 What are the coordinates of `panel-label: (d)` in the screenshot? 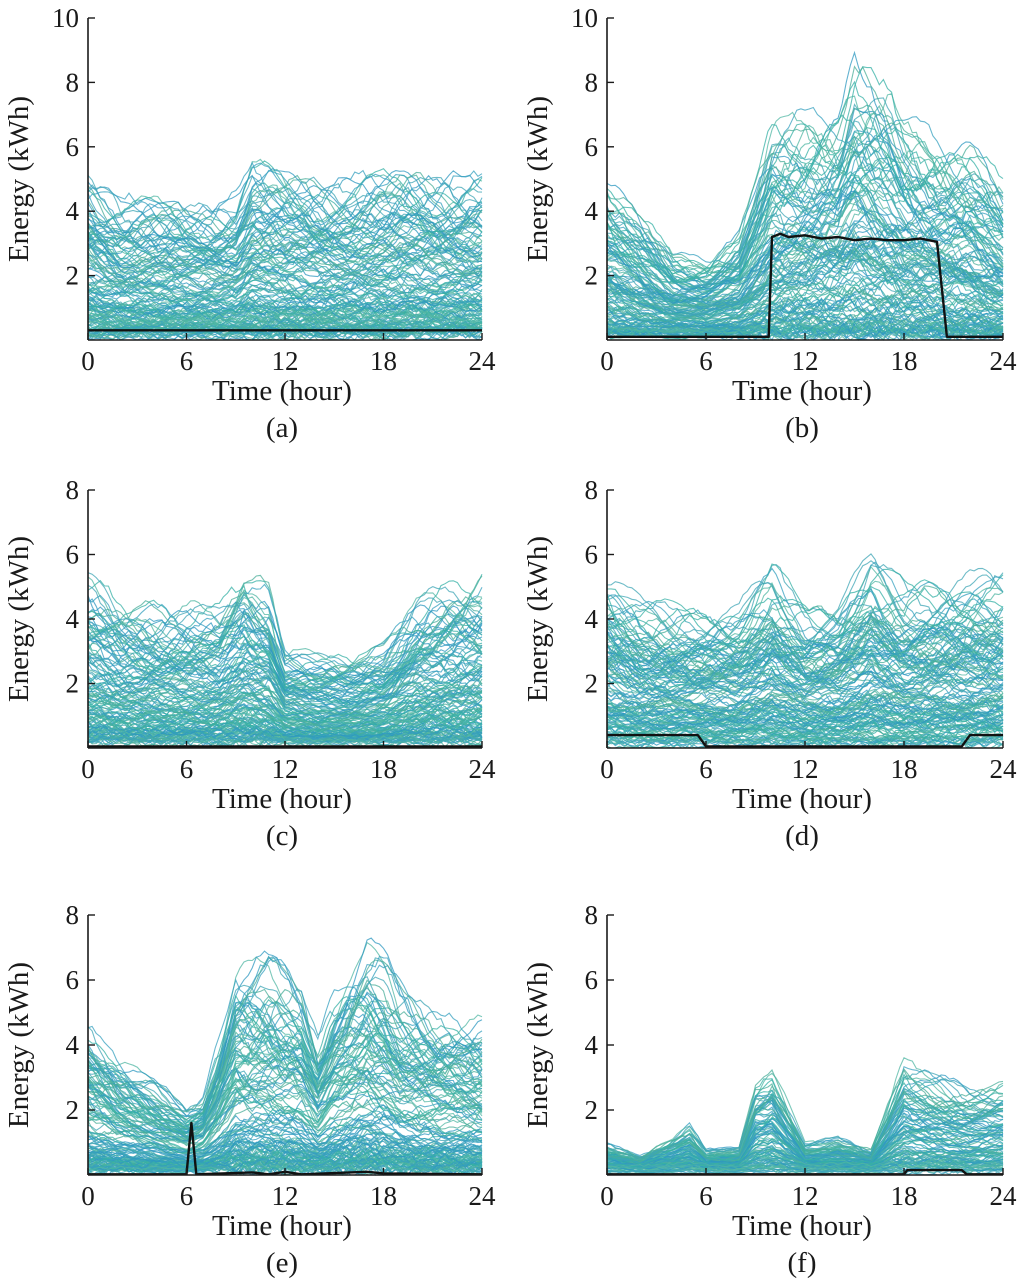 It's located at (802, 836).